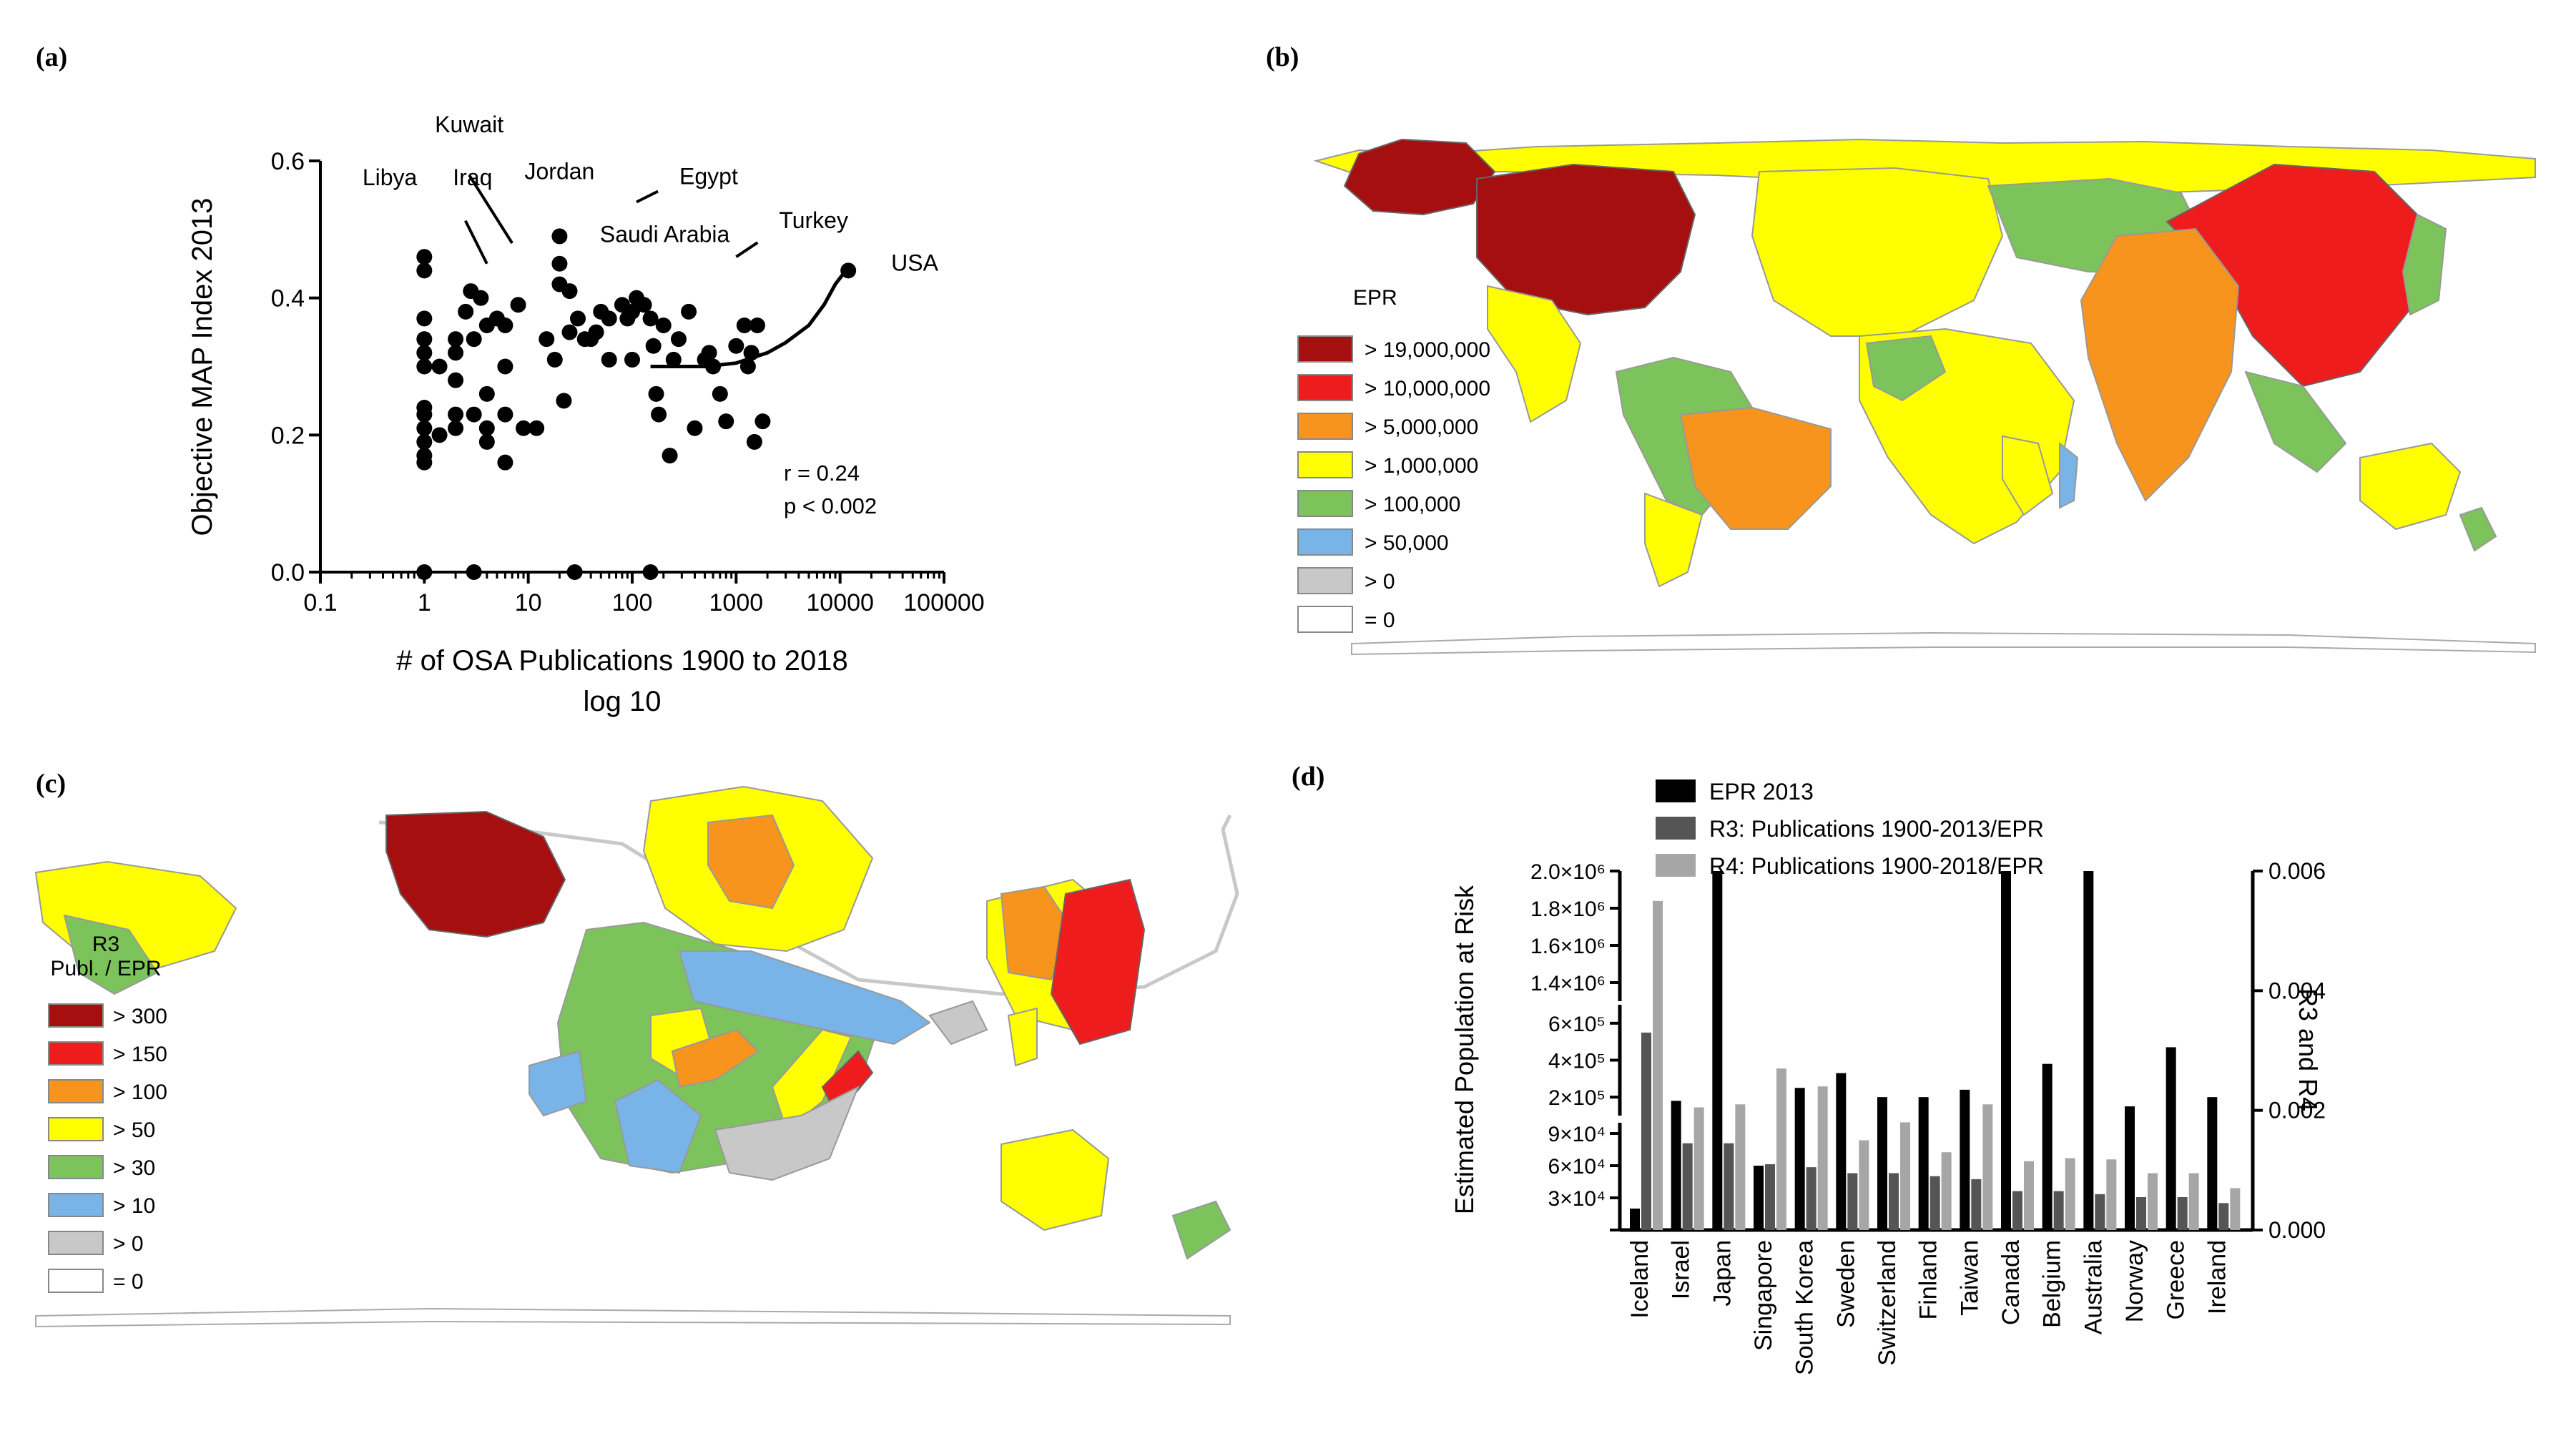 The image size is (2576, 1451). What do you see at coordinates (1407, 543) in the screenshot?
I see `map-b-legend-label: > 50,000` at bounding box center [1407, 543].